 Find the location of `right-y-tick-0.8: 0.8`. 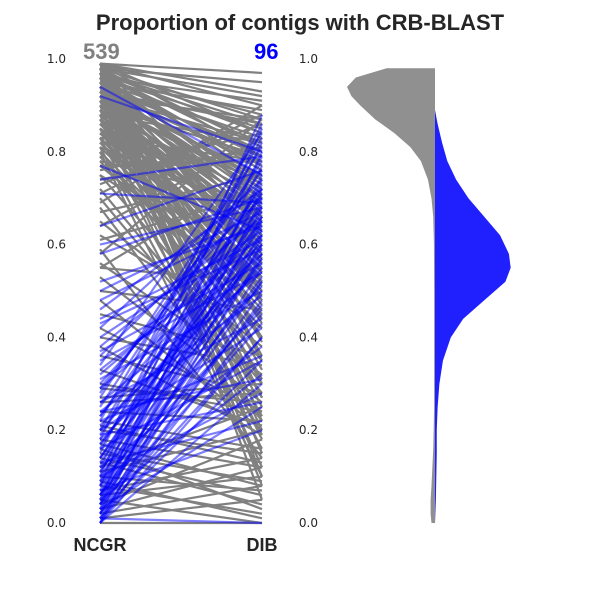

right-y-tick-0.8: 0.8 is located at coordinates (308, 152).